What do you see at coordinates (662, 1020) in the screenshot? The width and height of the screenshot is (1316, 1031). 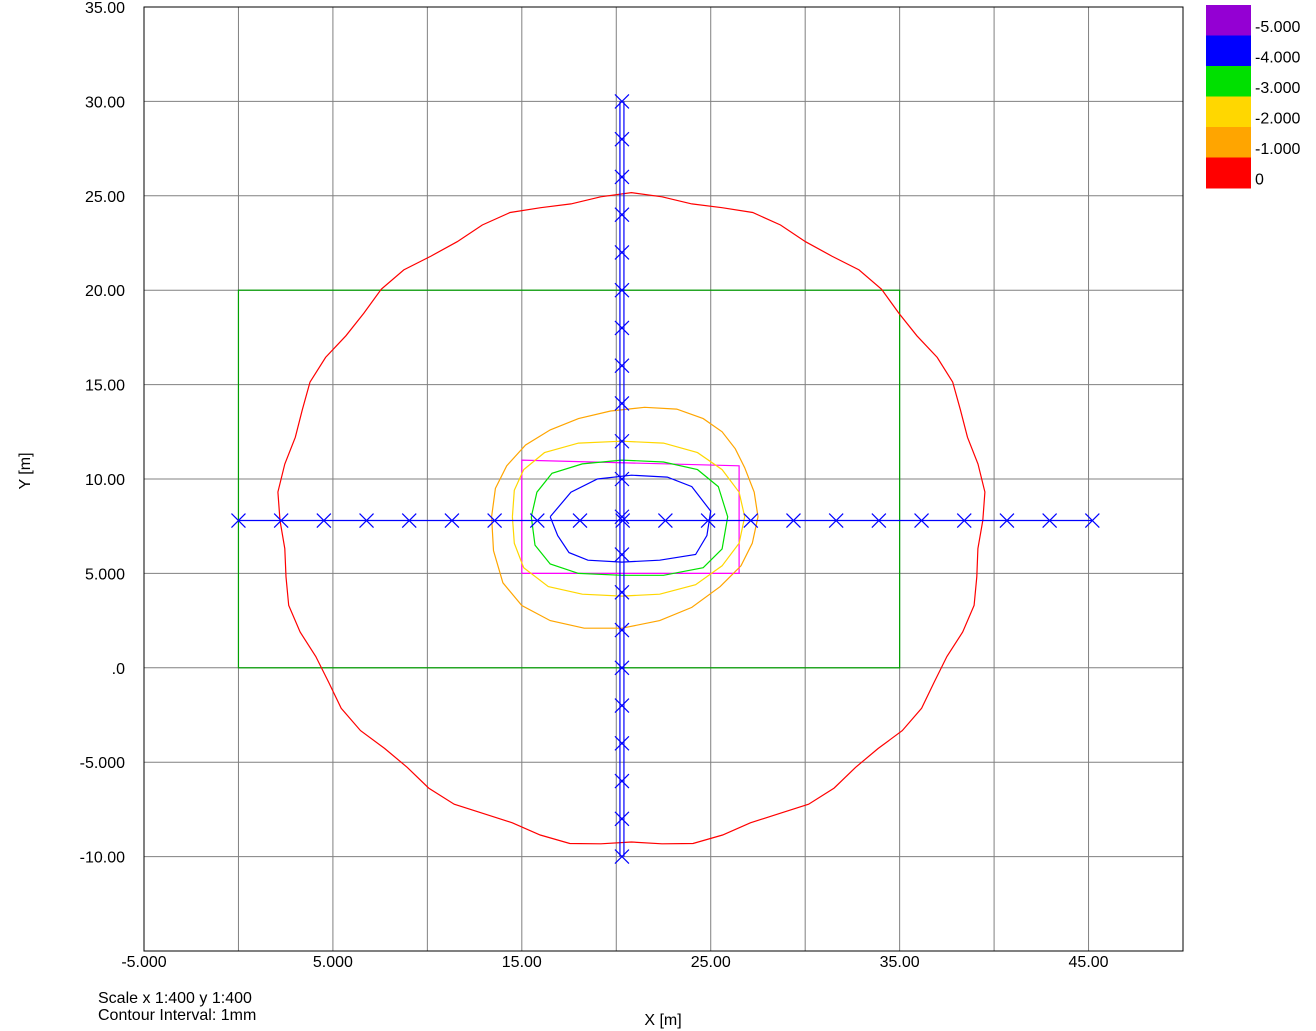 I see `x-axis-title: X [m]` at bounding box center [662, 1020].